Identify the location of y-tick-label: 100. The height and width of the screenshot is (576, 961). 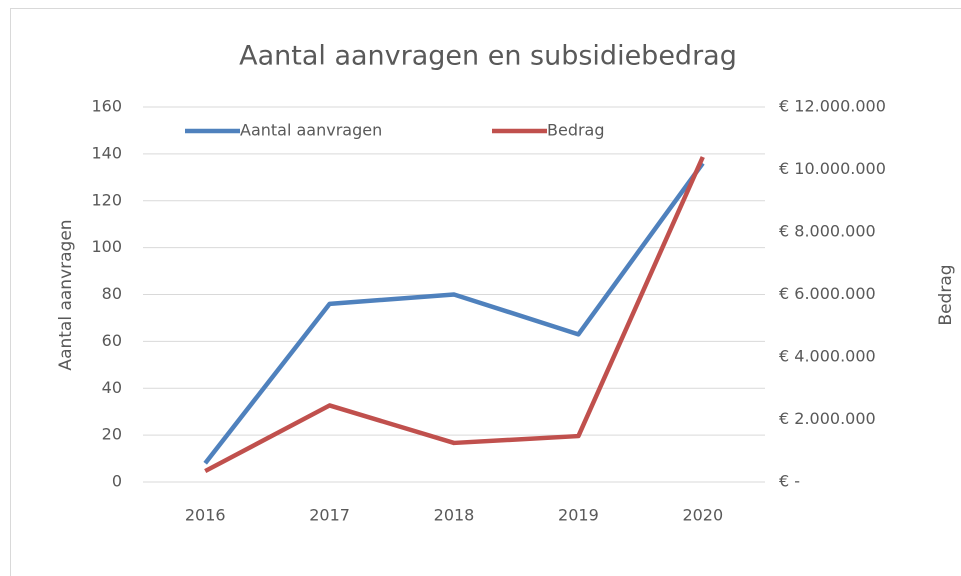
(106, 246).